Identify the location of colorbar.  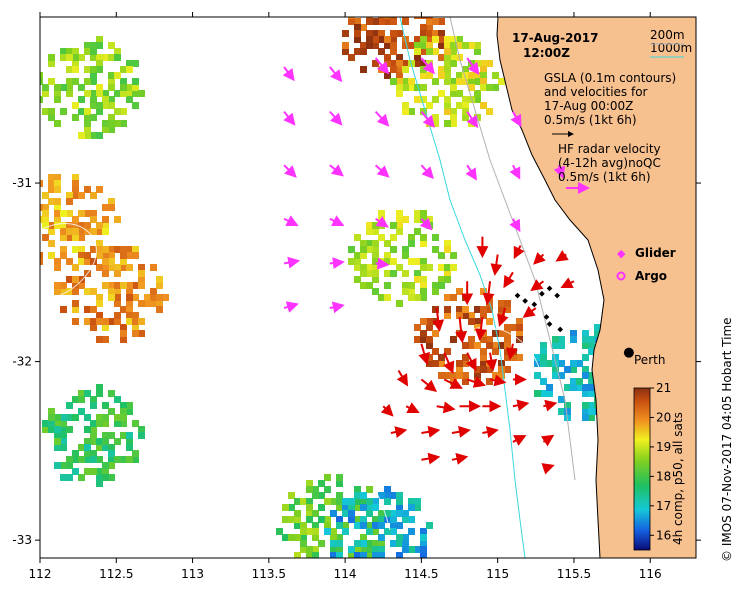
(642, 469).